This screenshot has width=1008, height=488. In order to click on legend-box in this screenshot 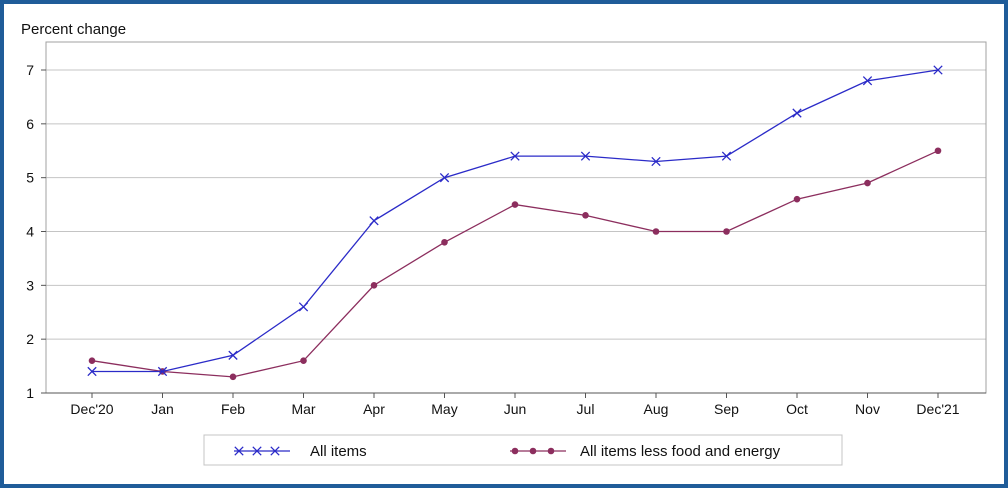, I will do `click(523, 450)`.